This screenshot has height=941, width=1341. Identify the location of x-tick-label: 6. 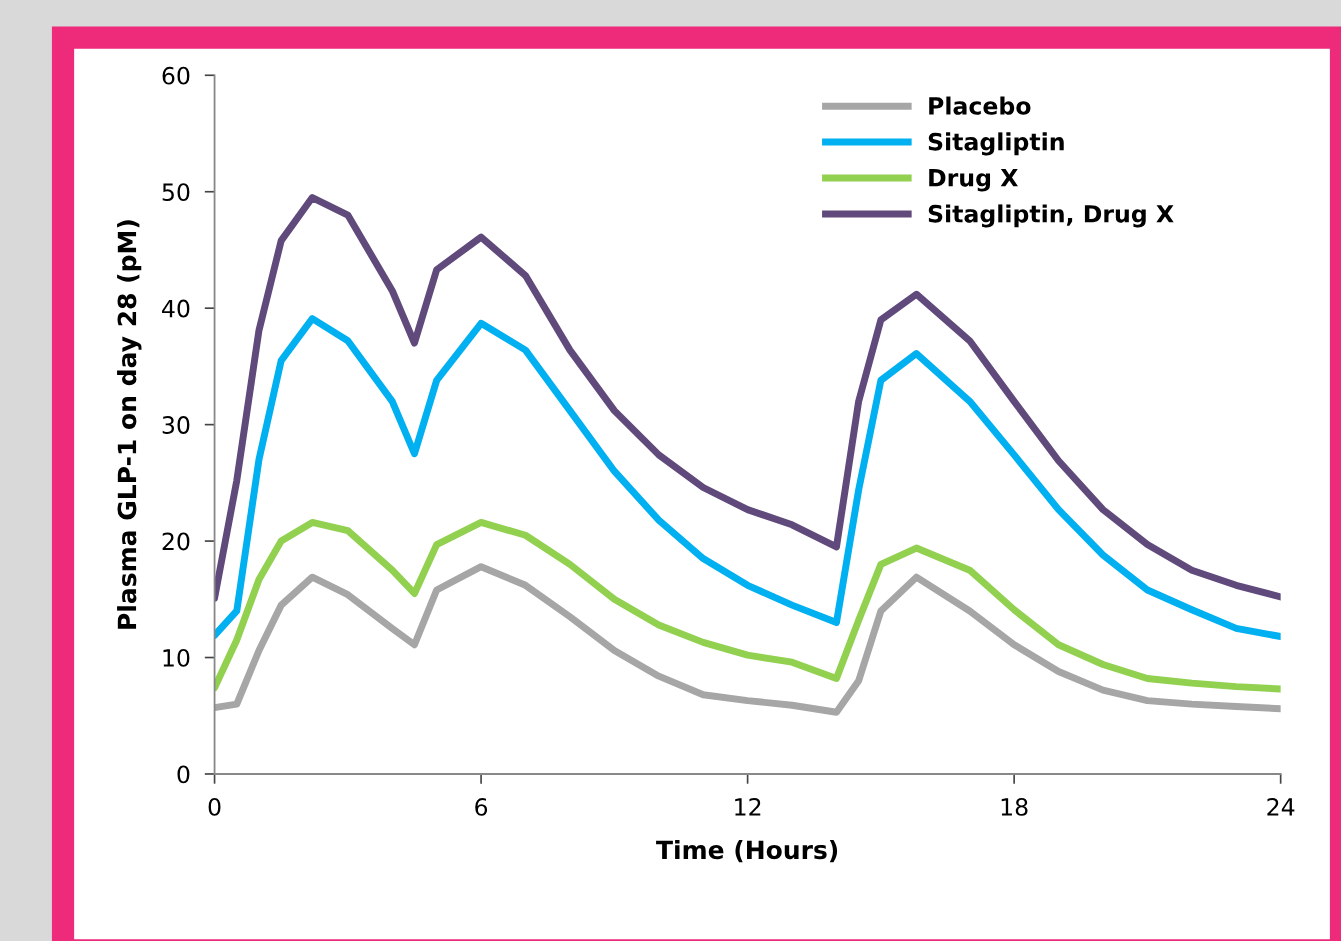
(481, 807).